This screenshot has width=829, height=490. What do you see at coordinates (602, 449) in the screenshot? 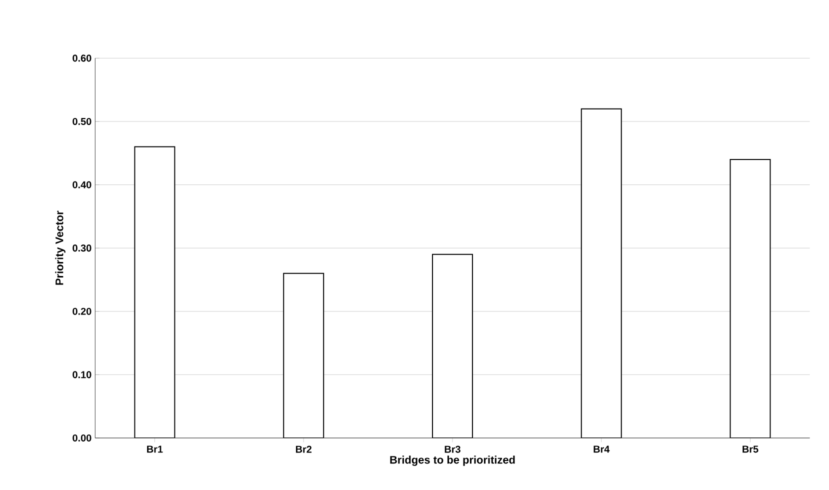
I see `x-tick-label: Br4` at bounding box center [602, 449].